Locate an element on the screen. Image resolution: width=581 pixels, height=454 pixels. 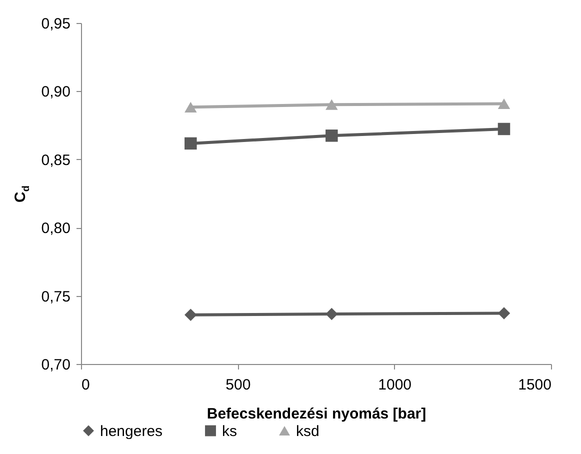
legend-label: ksd is located at coordinates (308, 431).